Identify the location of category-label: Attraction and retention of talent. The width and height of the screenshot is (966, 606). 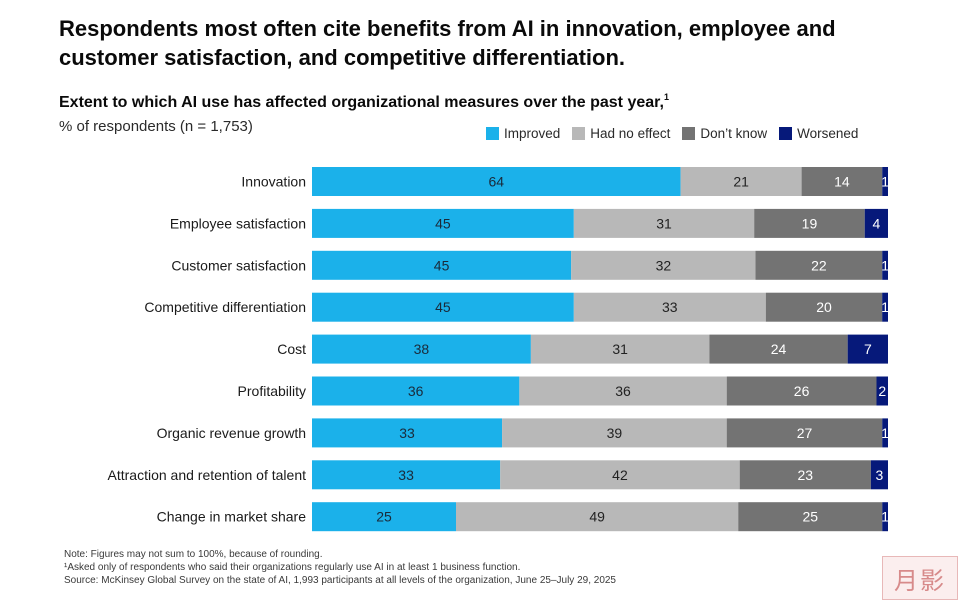
(207, 475).